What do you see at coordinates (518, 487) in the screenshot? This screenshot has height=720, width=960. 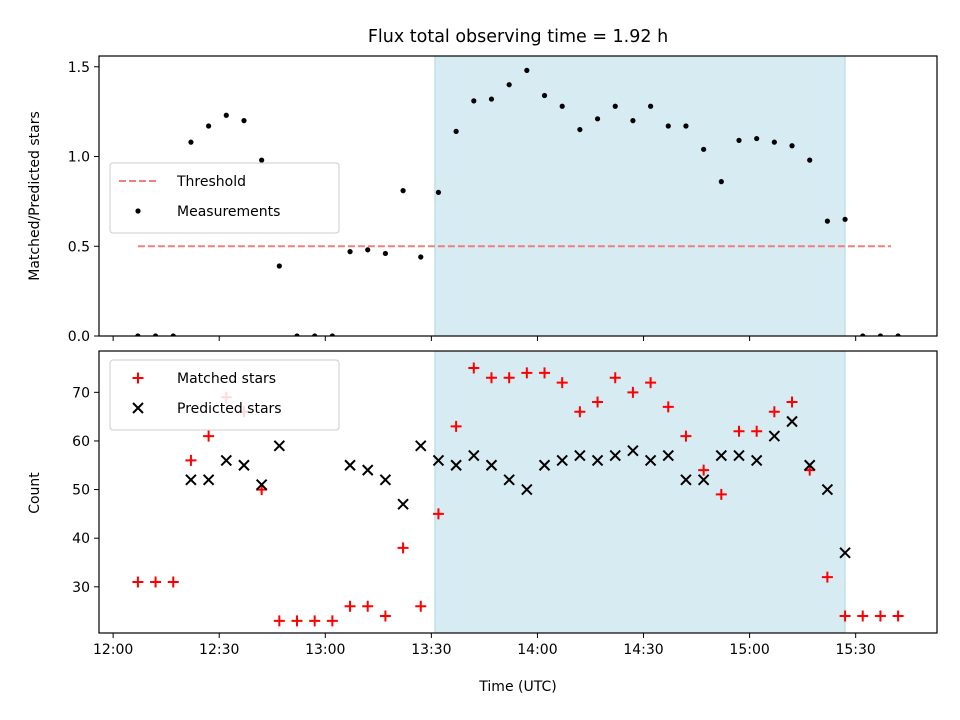 I see `series-predicted-stars` at bounding box center [518, 487].